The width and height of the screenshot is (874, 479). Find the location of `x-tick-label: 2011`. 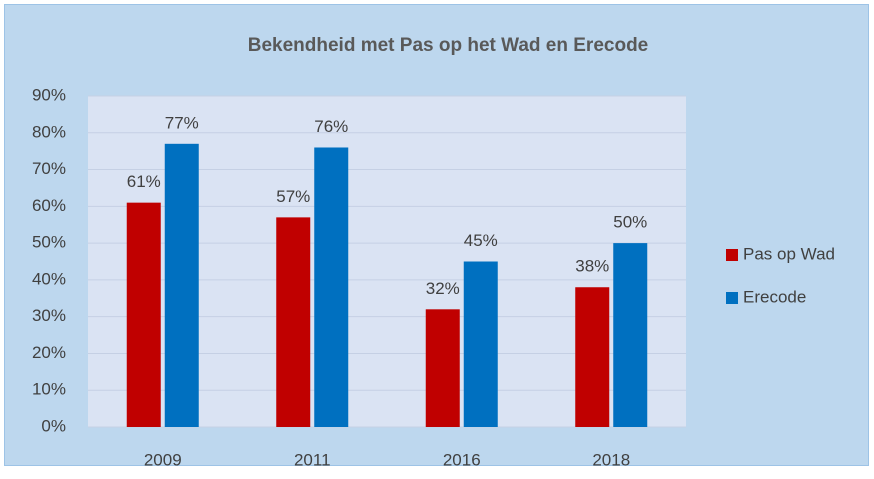

x-tick-label: 2011 is located at coordinates (312, 459).